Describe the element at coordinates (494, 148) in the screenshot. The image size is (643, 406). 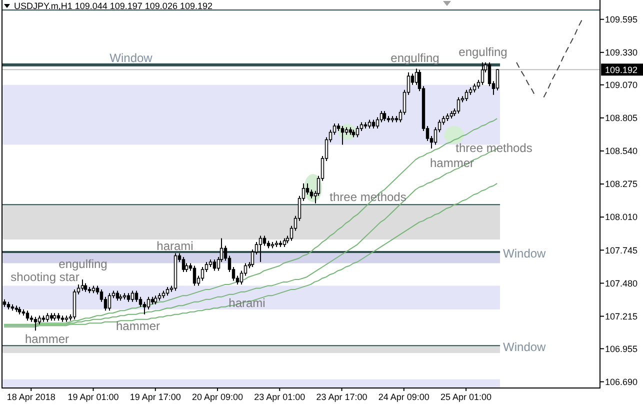
I see `annotation: three methods` at that location.